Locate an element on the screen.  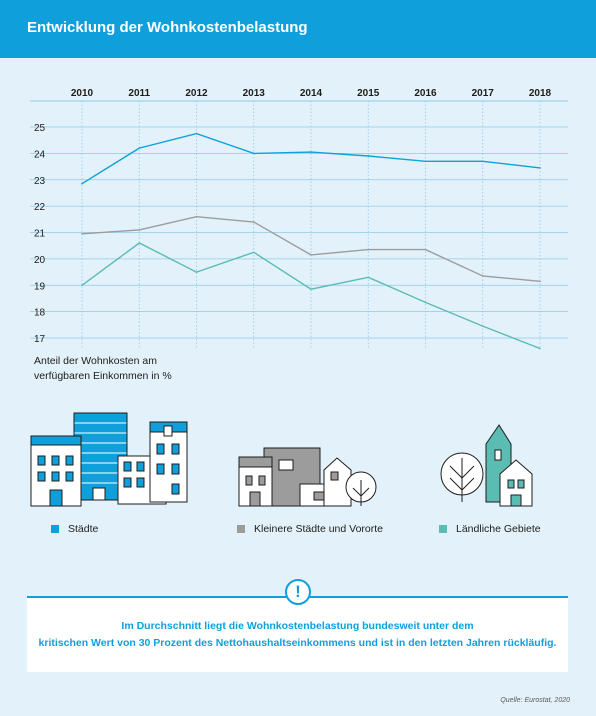
legend-item-staedte: Städte is located at coordinates (74, 529).